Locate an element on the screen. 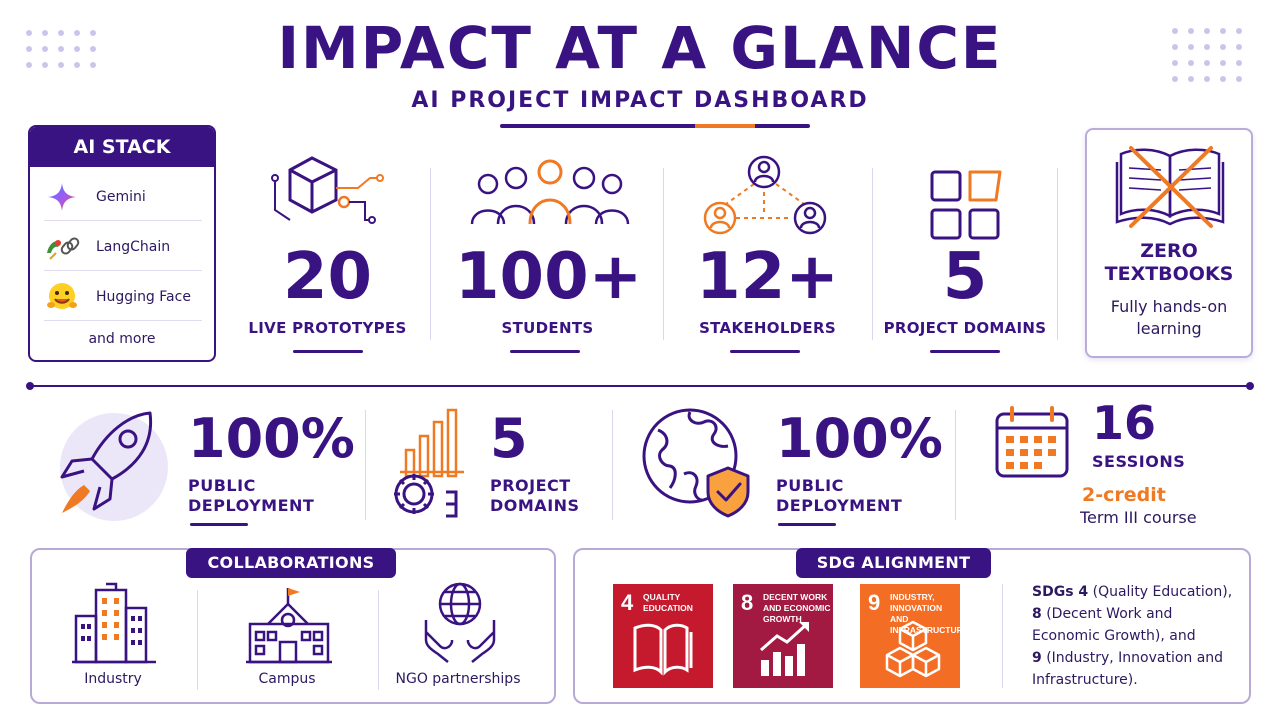 The height and width of the screenshot is (720, 1280). page-subtitle: AI PROJECT IMPACT DASHBOARD is located at coordinates (640, 100).